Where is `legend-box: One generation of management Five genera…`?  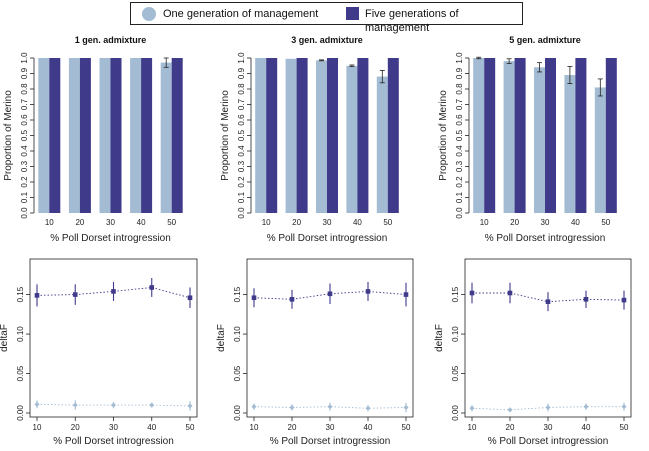
legend-box: One generation of management Five genera… is located at coordinates (326, 18).